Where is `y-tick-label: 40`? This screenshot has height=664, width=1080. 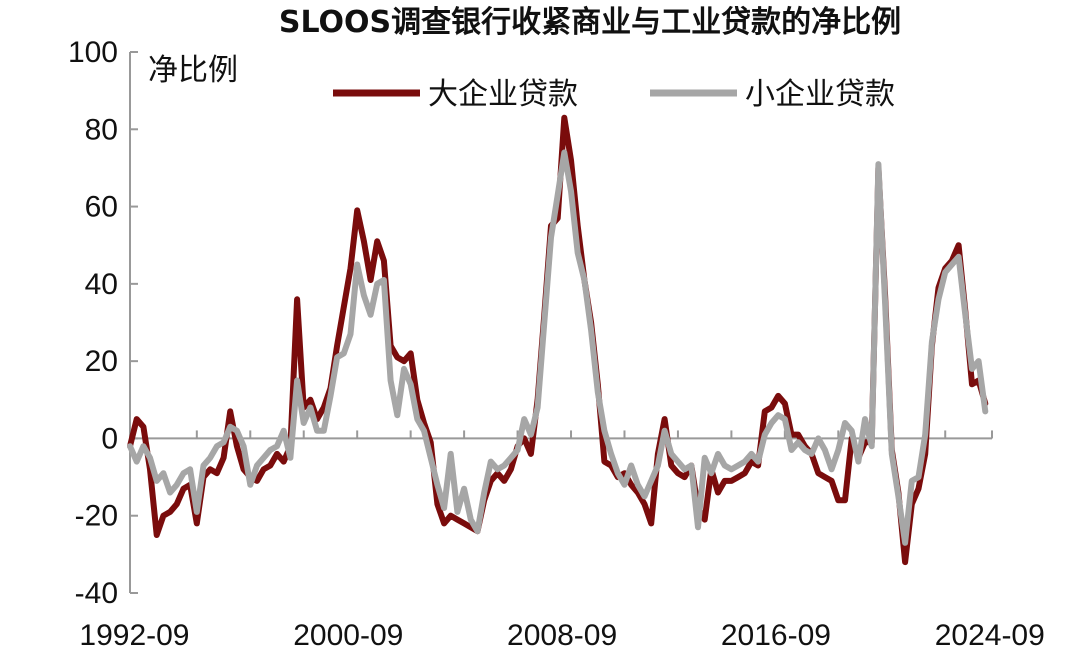
y-tick-label: 40 is located at coordinates (101, 284).